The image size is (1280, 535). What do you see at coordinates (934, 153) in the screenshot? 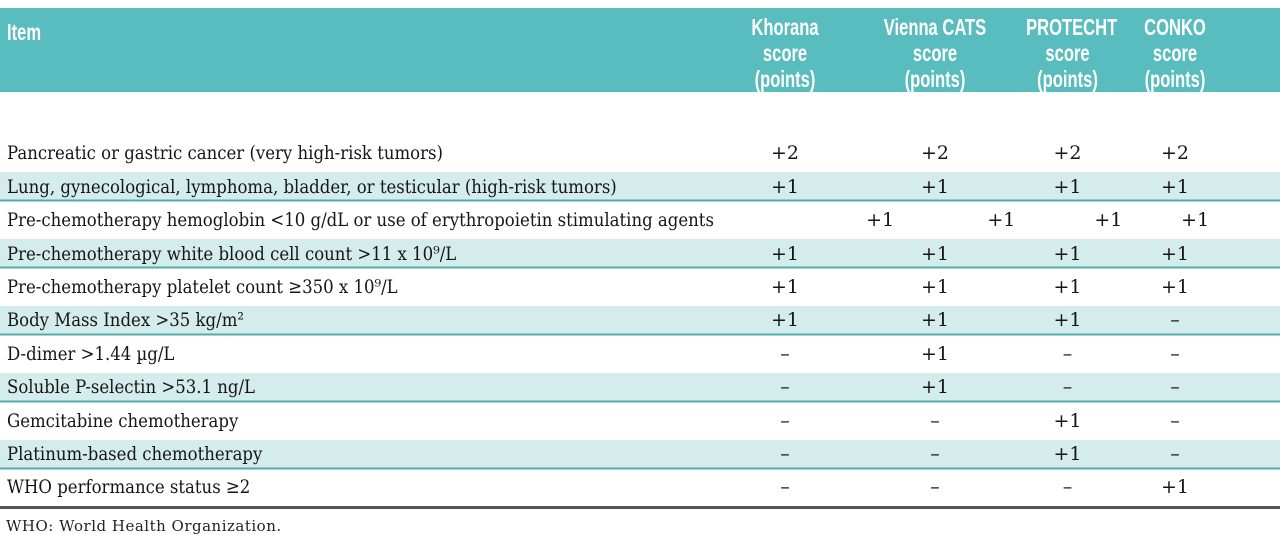
I see `vienna-score-cell: +2` at bounding box center [934, 153].